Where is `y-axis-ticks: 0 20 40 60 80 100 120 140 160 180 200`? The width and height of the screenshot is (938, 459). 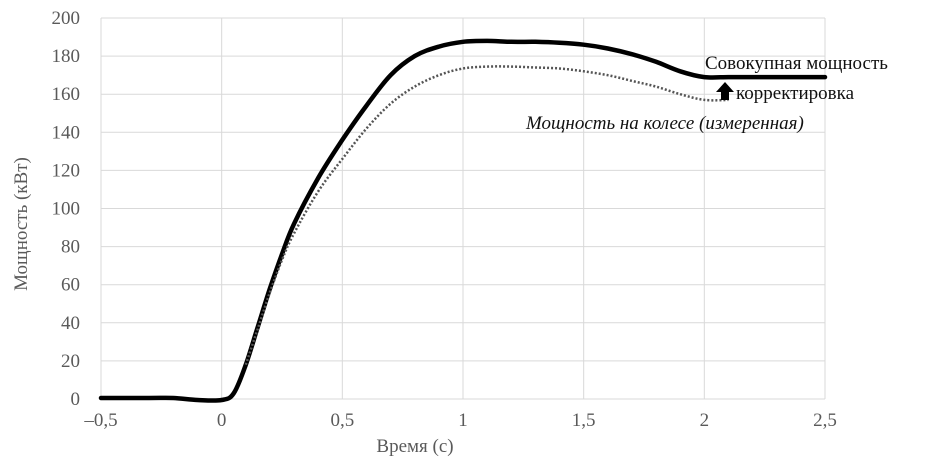
y-axis-ticks: 0 20 40 60 80 100 120 140 160 180 200 is located at coordinates (66, 209).